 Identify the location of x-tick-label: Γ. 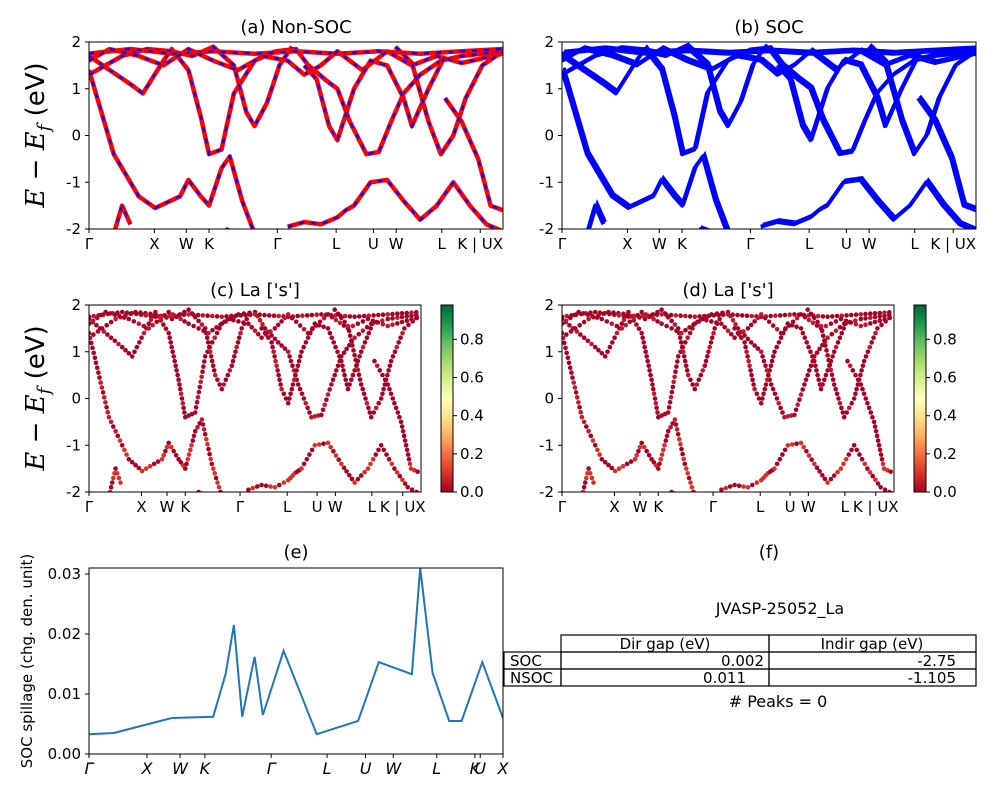
(277, 244).